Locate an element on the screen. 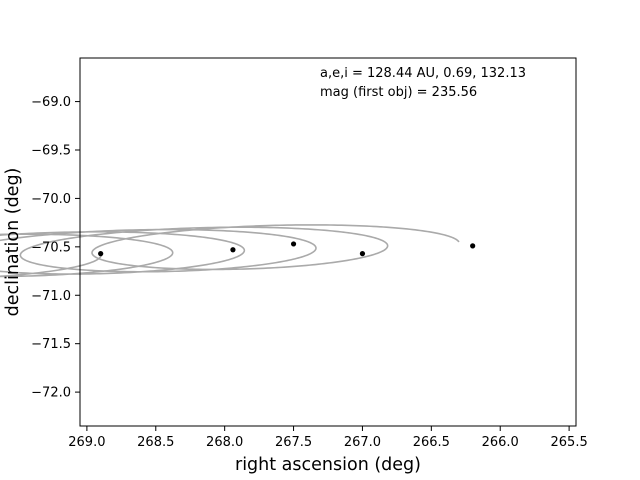 The height and width of the screenshot is (480, 640). x-tick-label: 267.5 is located at coordinates (293, 442).